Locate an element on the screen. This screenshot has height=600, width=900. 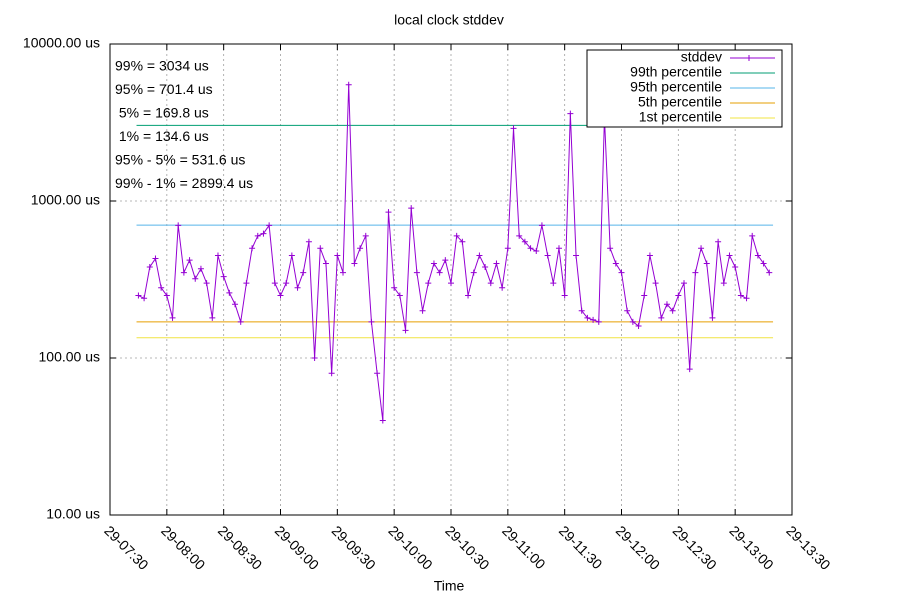
x-tick-label: 29-12:30 is located at coordinates (695, 547).